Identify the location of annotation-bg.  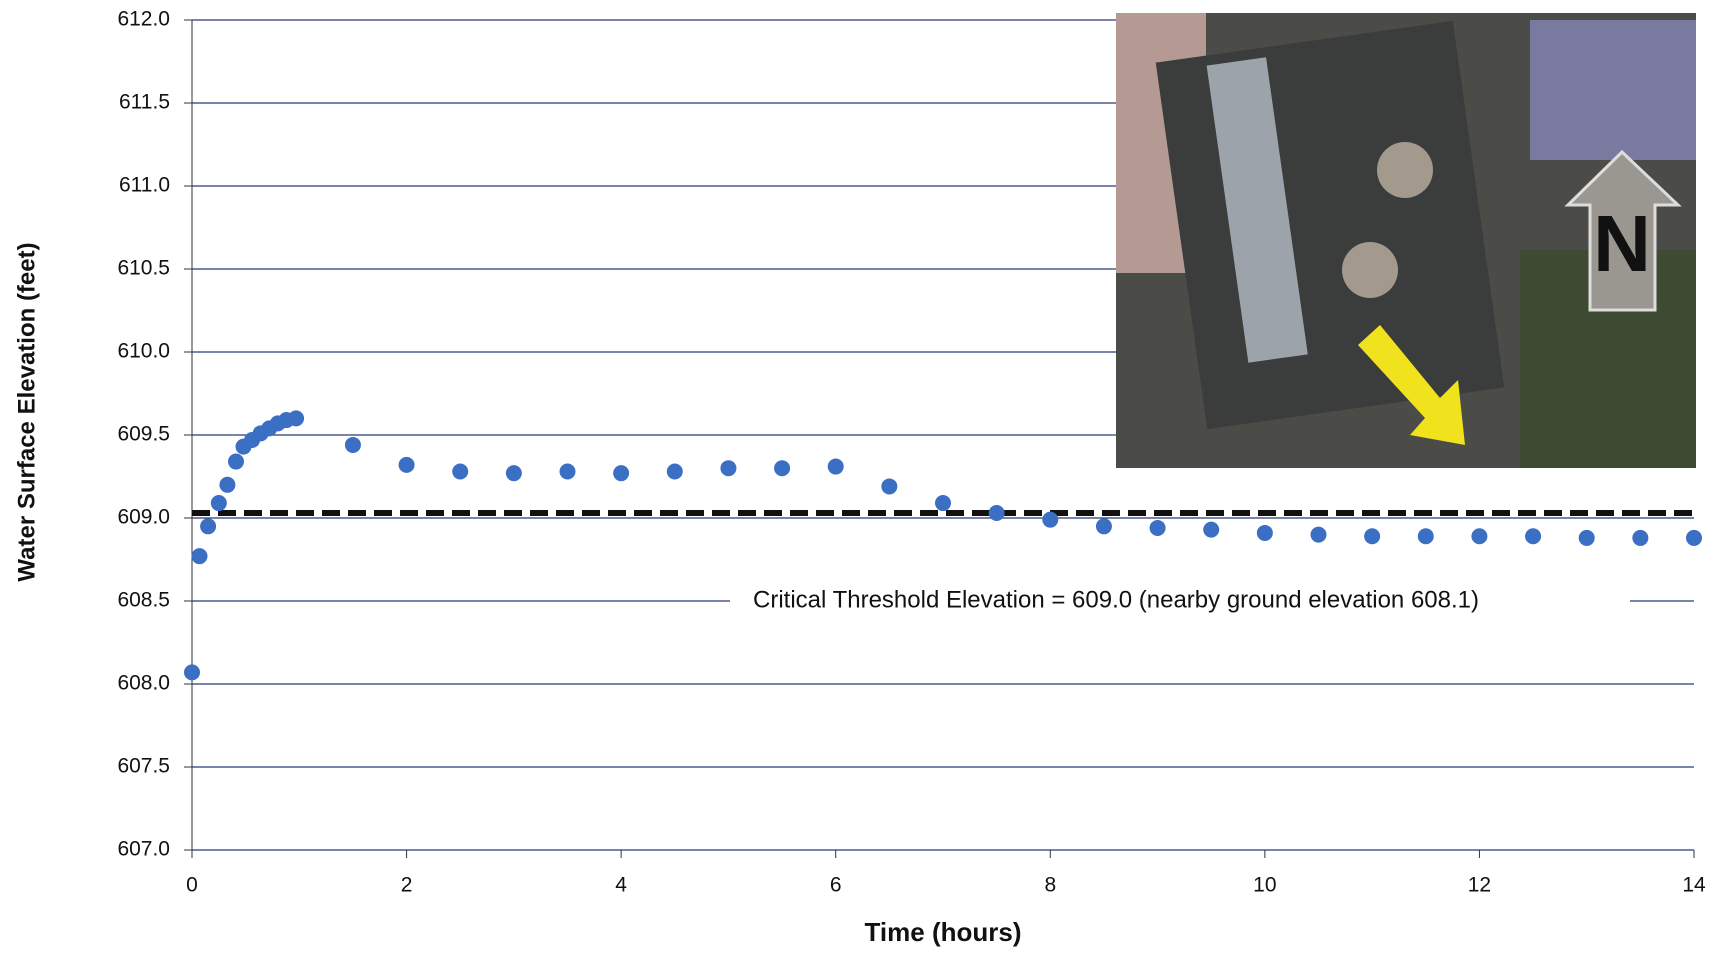
(1180, 601).